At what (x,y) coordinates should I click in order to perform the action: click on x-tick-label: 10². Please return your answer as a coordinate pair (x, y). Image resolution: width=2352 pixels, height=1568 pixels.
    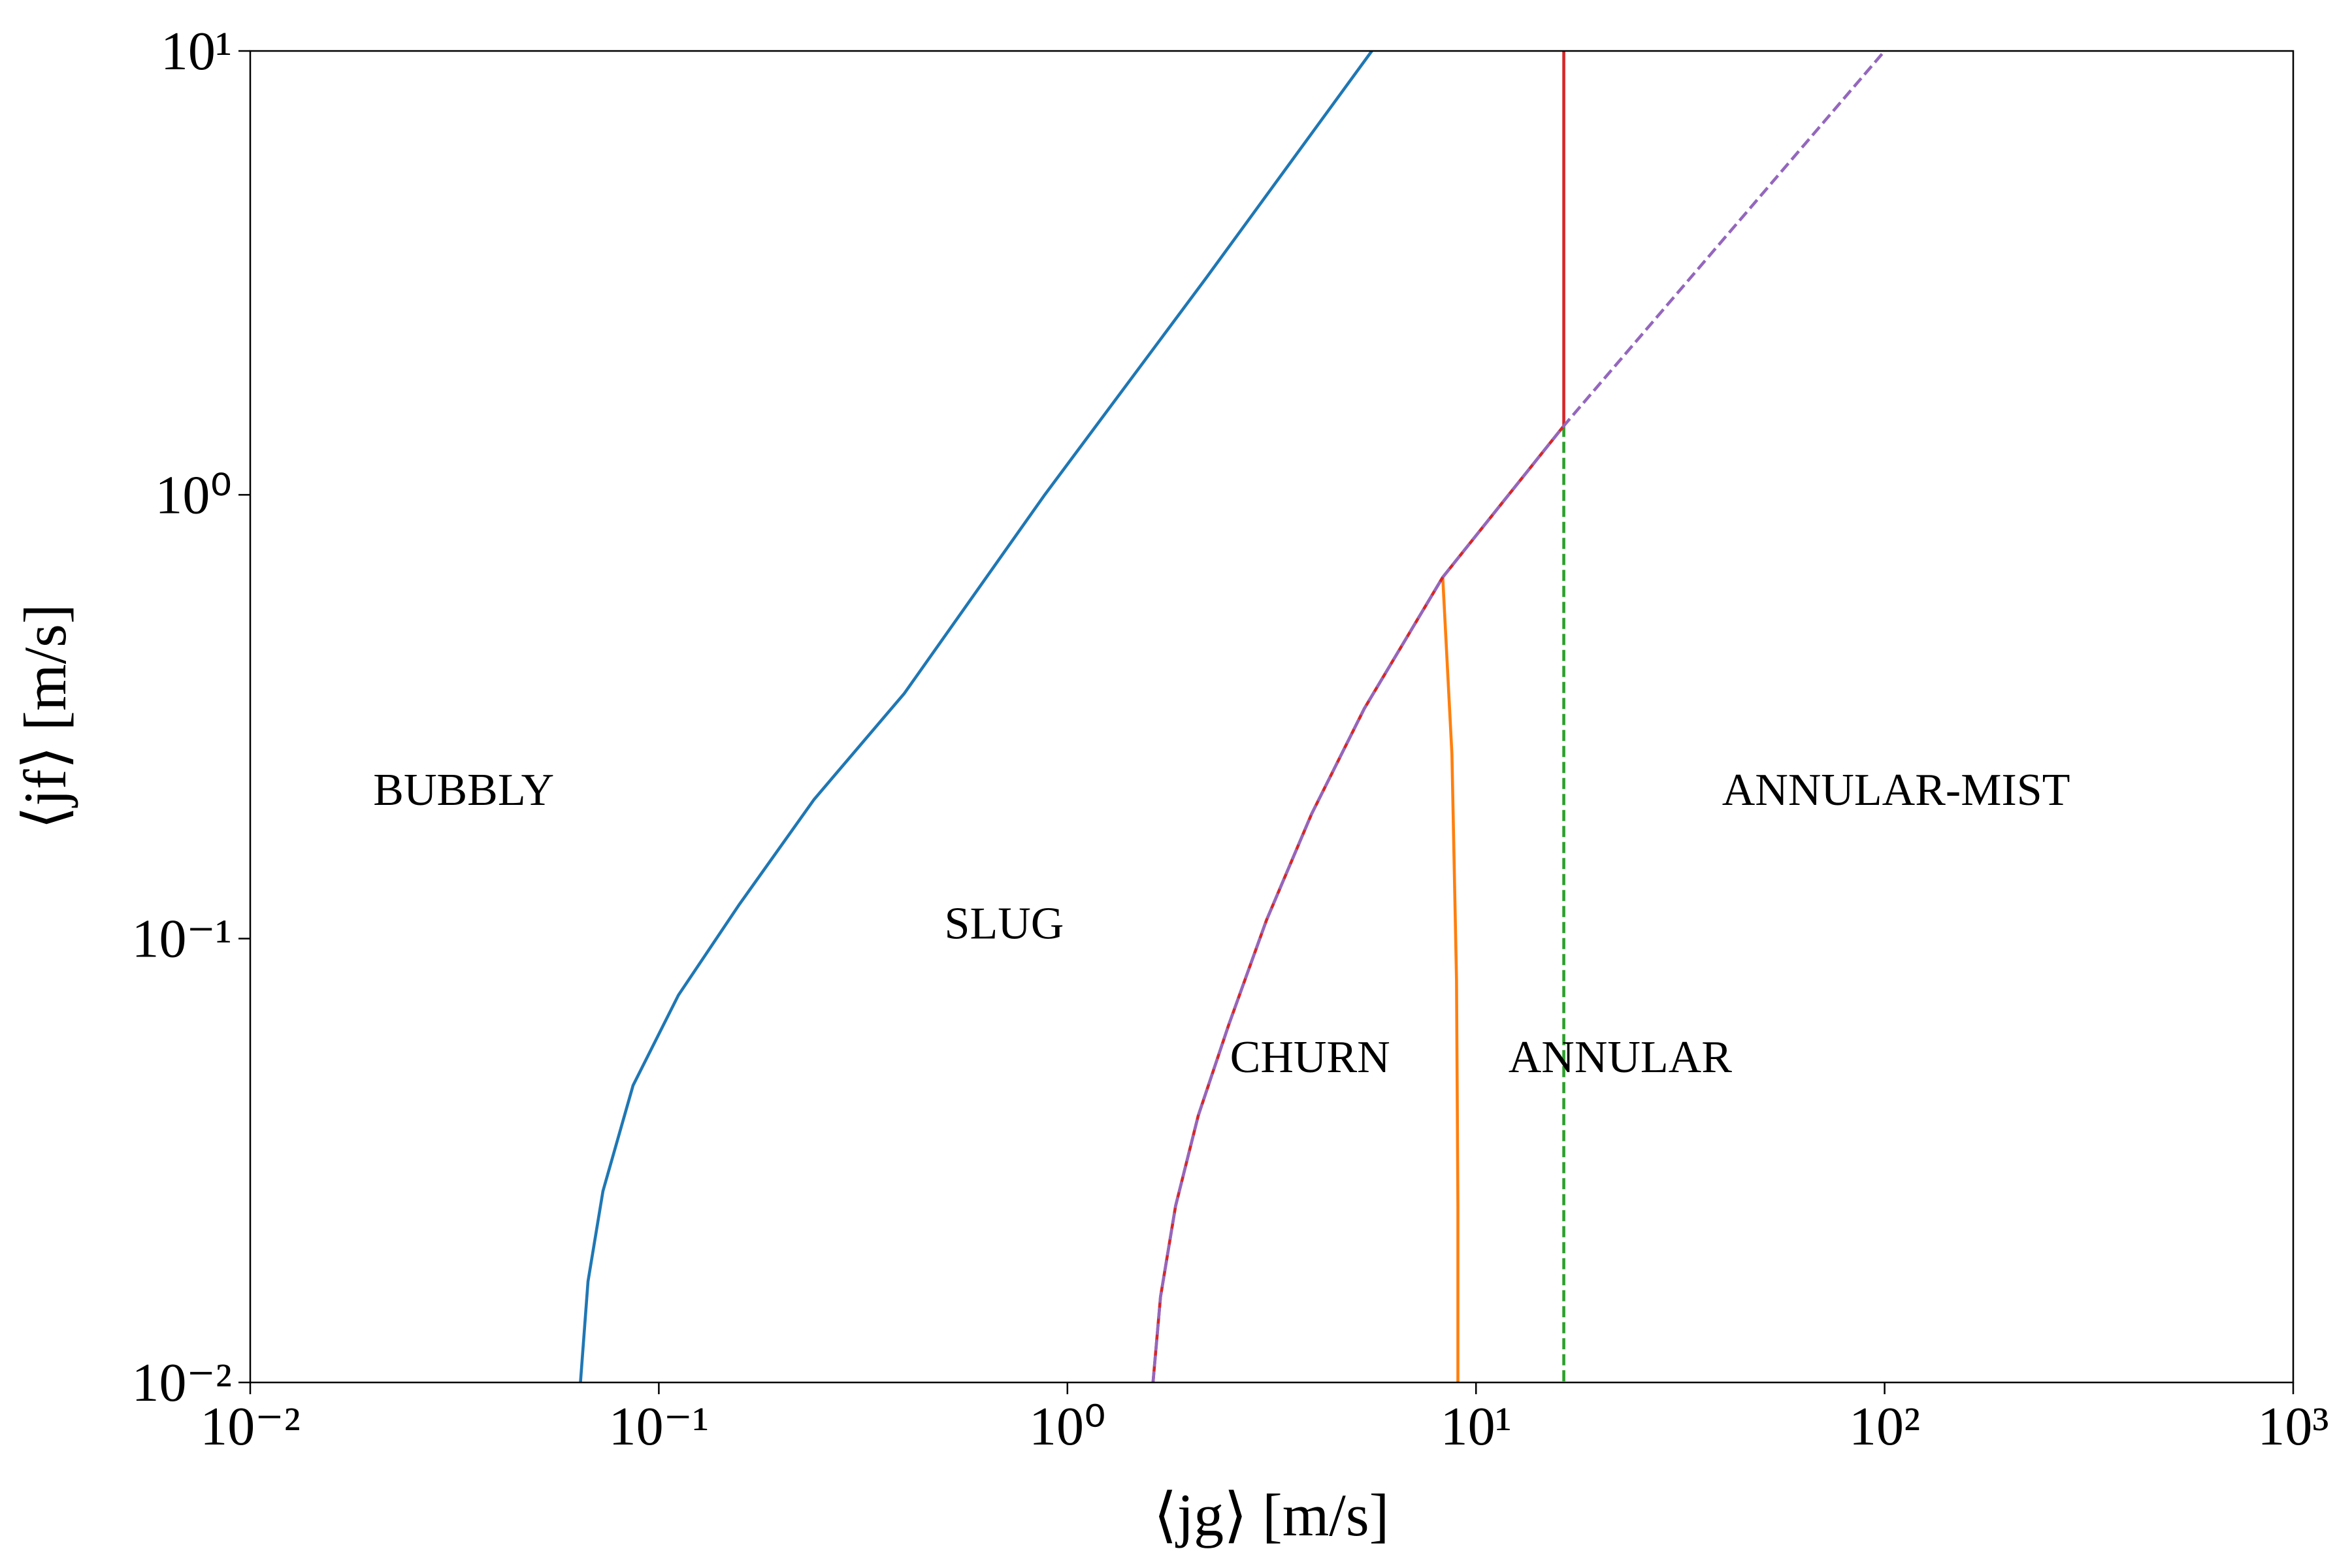
    Looking at the image, I should click on (1884, 1426).